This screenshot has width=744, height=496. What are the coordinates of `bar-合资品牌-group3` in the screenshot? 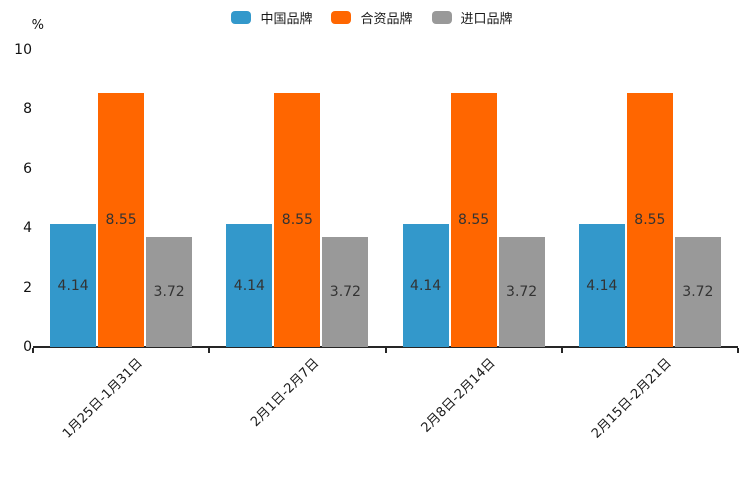 It's located at (473, 220).